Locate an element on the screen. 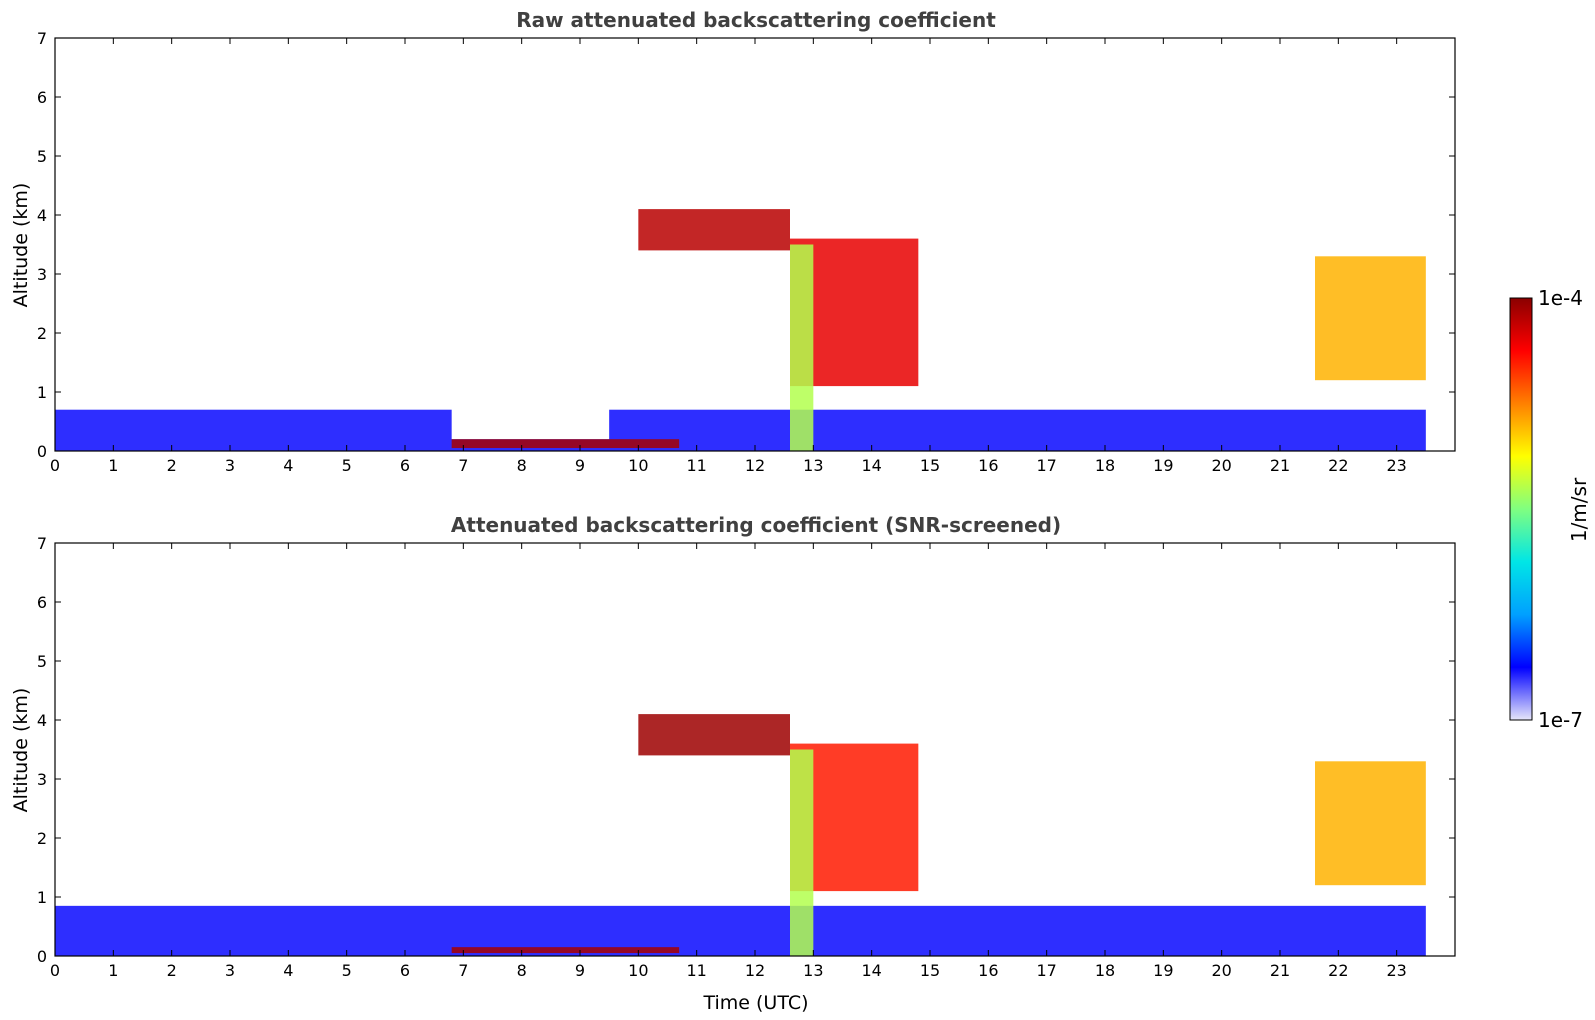 Image resolution: width=1595 pixels, height=1020 pixels. colorbar-max-label: 1e-4 is located at coordinates (1560, 298).